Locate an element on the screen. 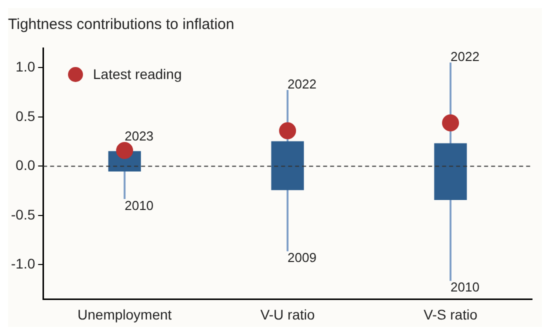 The height and width of the screenshot is (335, 550). x-tick-label: Unemployment is located at coordinates (125, 314).